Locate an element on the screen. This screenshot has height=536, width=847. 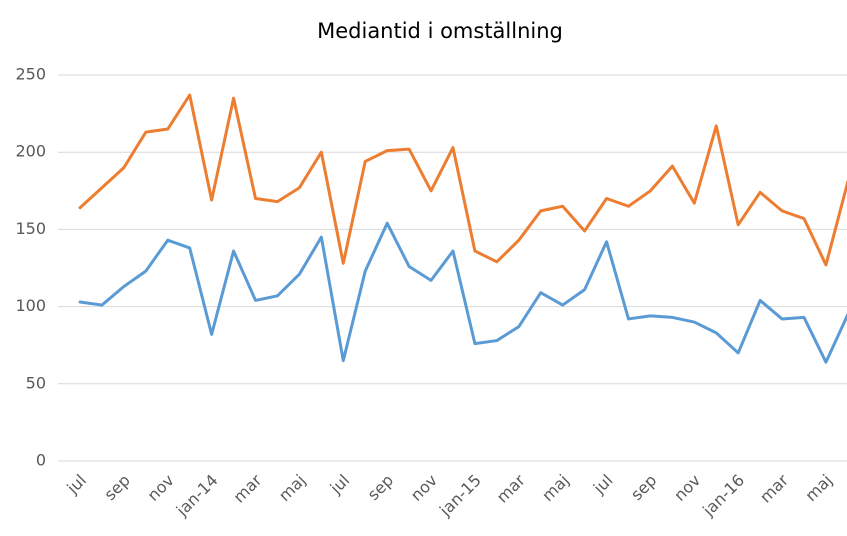
x-tick-label: jan-16 is located at coordinates (723, 496).